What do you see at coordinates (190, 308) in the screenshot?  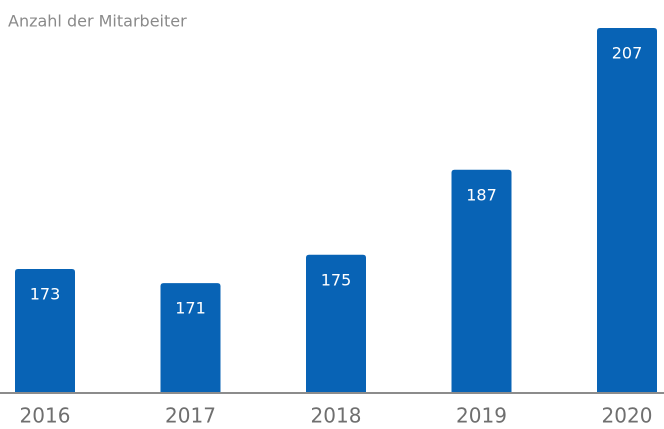 I see `data-label: 171` at bounding box center [190, 308].